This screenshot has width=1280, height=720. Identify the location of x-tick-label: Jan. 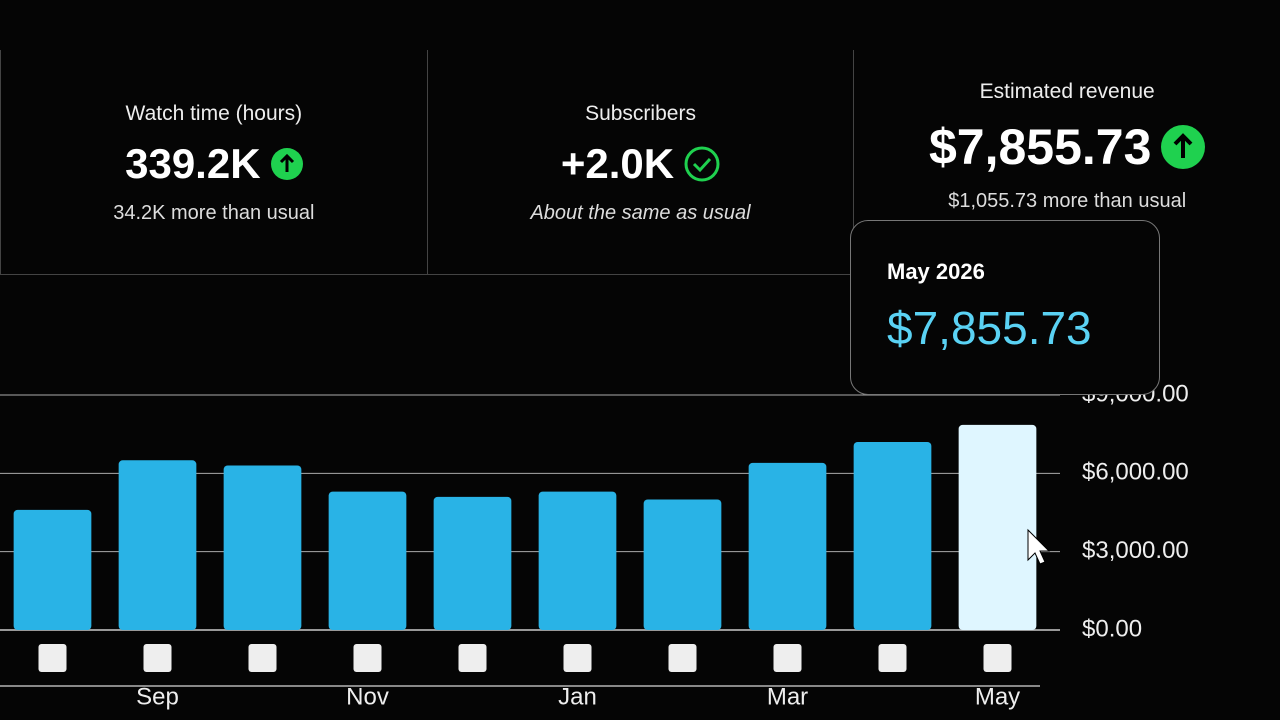
(577, 696).